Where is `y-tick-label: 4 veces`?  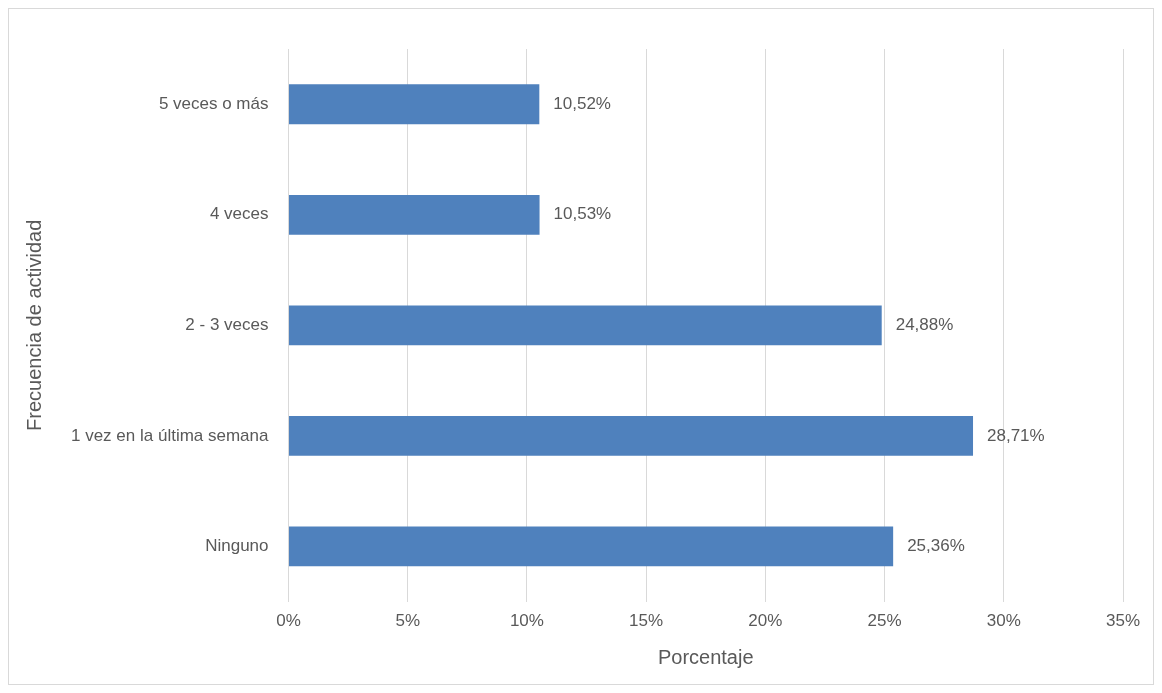 y-tick-label: 4 veces is located at coordinates (239, 214).